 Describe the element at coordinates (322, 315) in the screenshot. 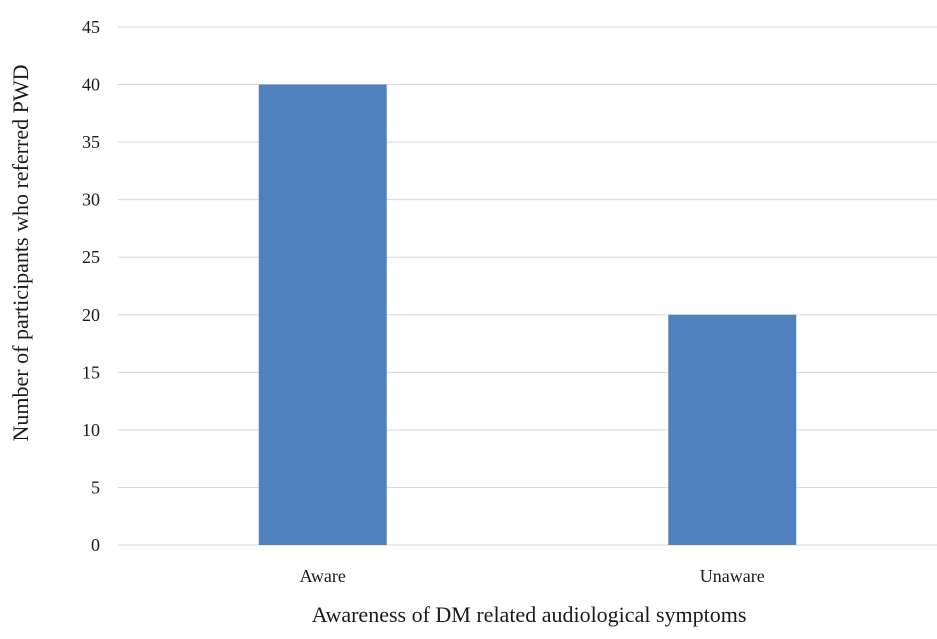

I see `bar-aware` at that location.